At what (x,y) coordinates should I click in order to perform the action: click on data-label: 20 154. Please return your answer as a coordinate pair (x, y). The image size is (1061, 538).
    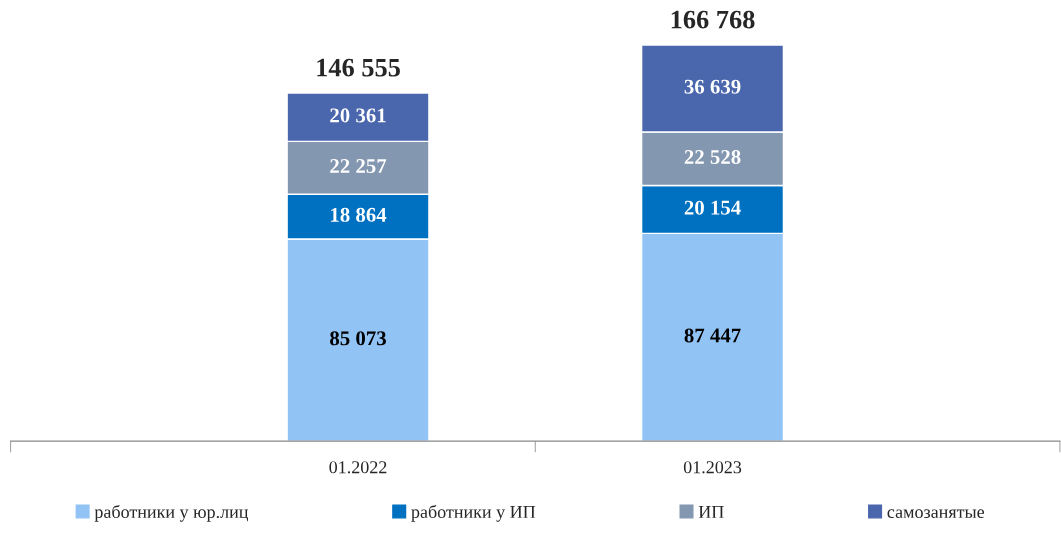
    Looking at the image, I should click on (712, 207).